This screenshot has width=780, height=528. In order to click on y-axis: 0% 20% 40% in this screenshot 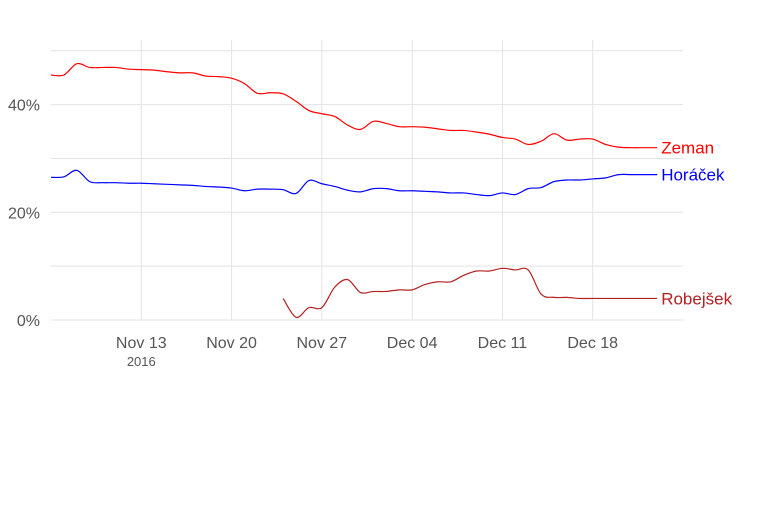, I will do `click(24, 214)`.